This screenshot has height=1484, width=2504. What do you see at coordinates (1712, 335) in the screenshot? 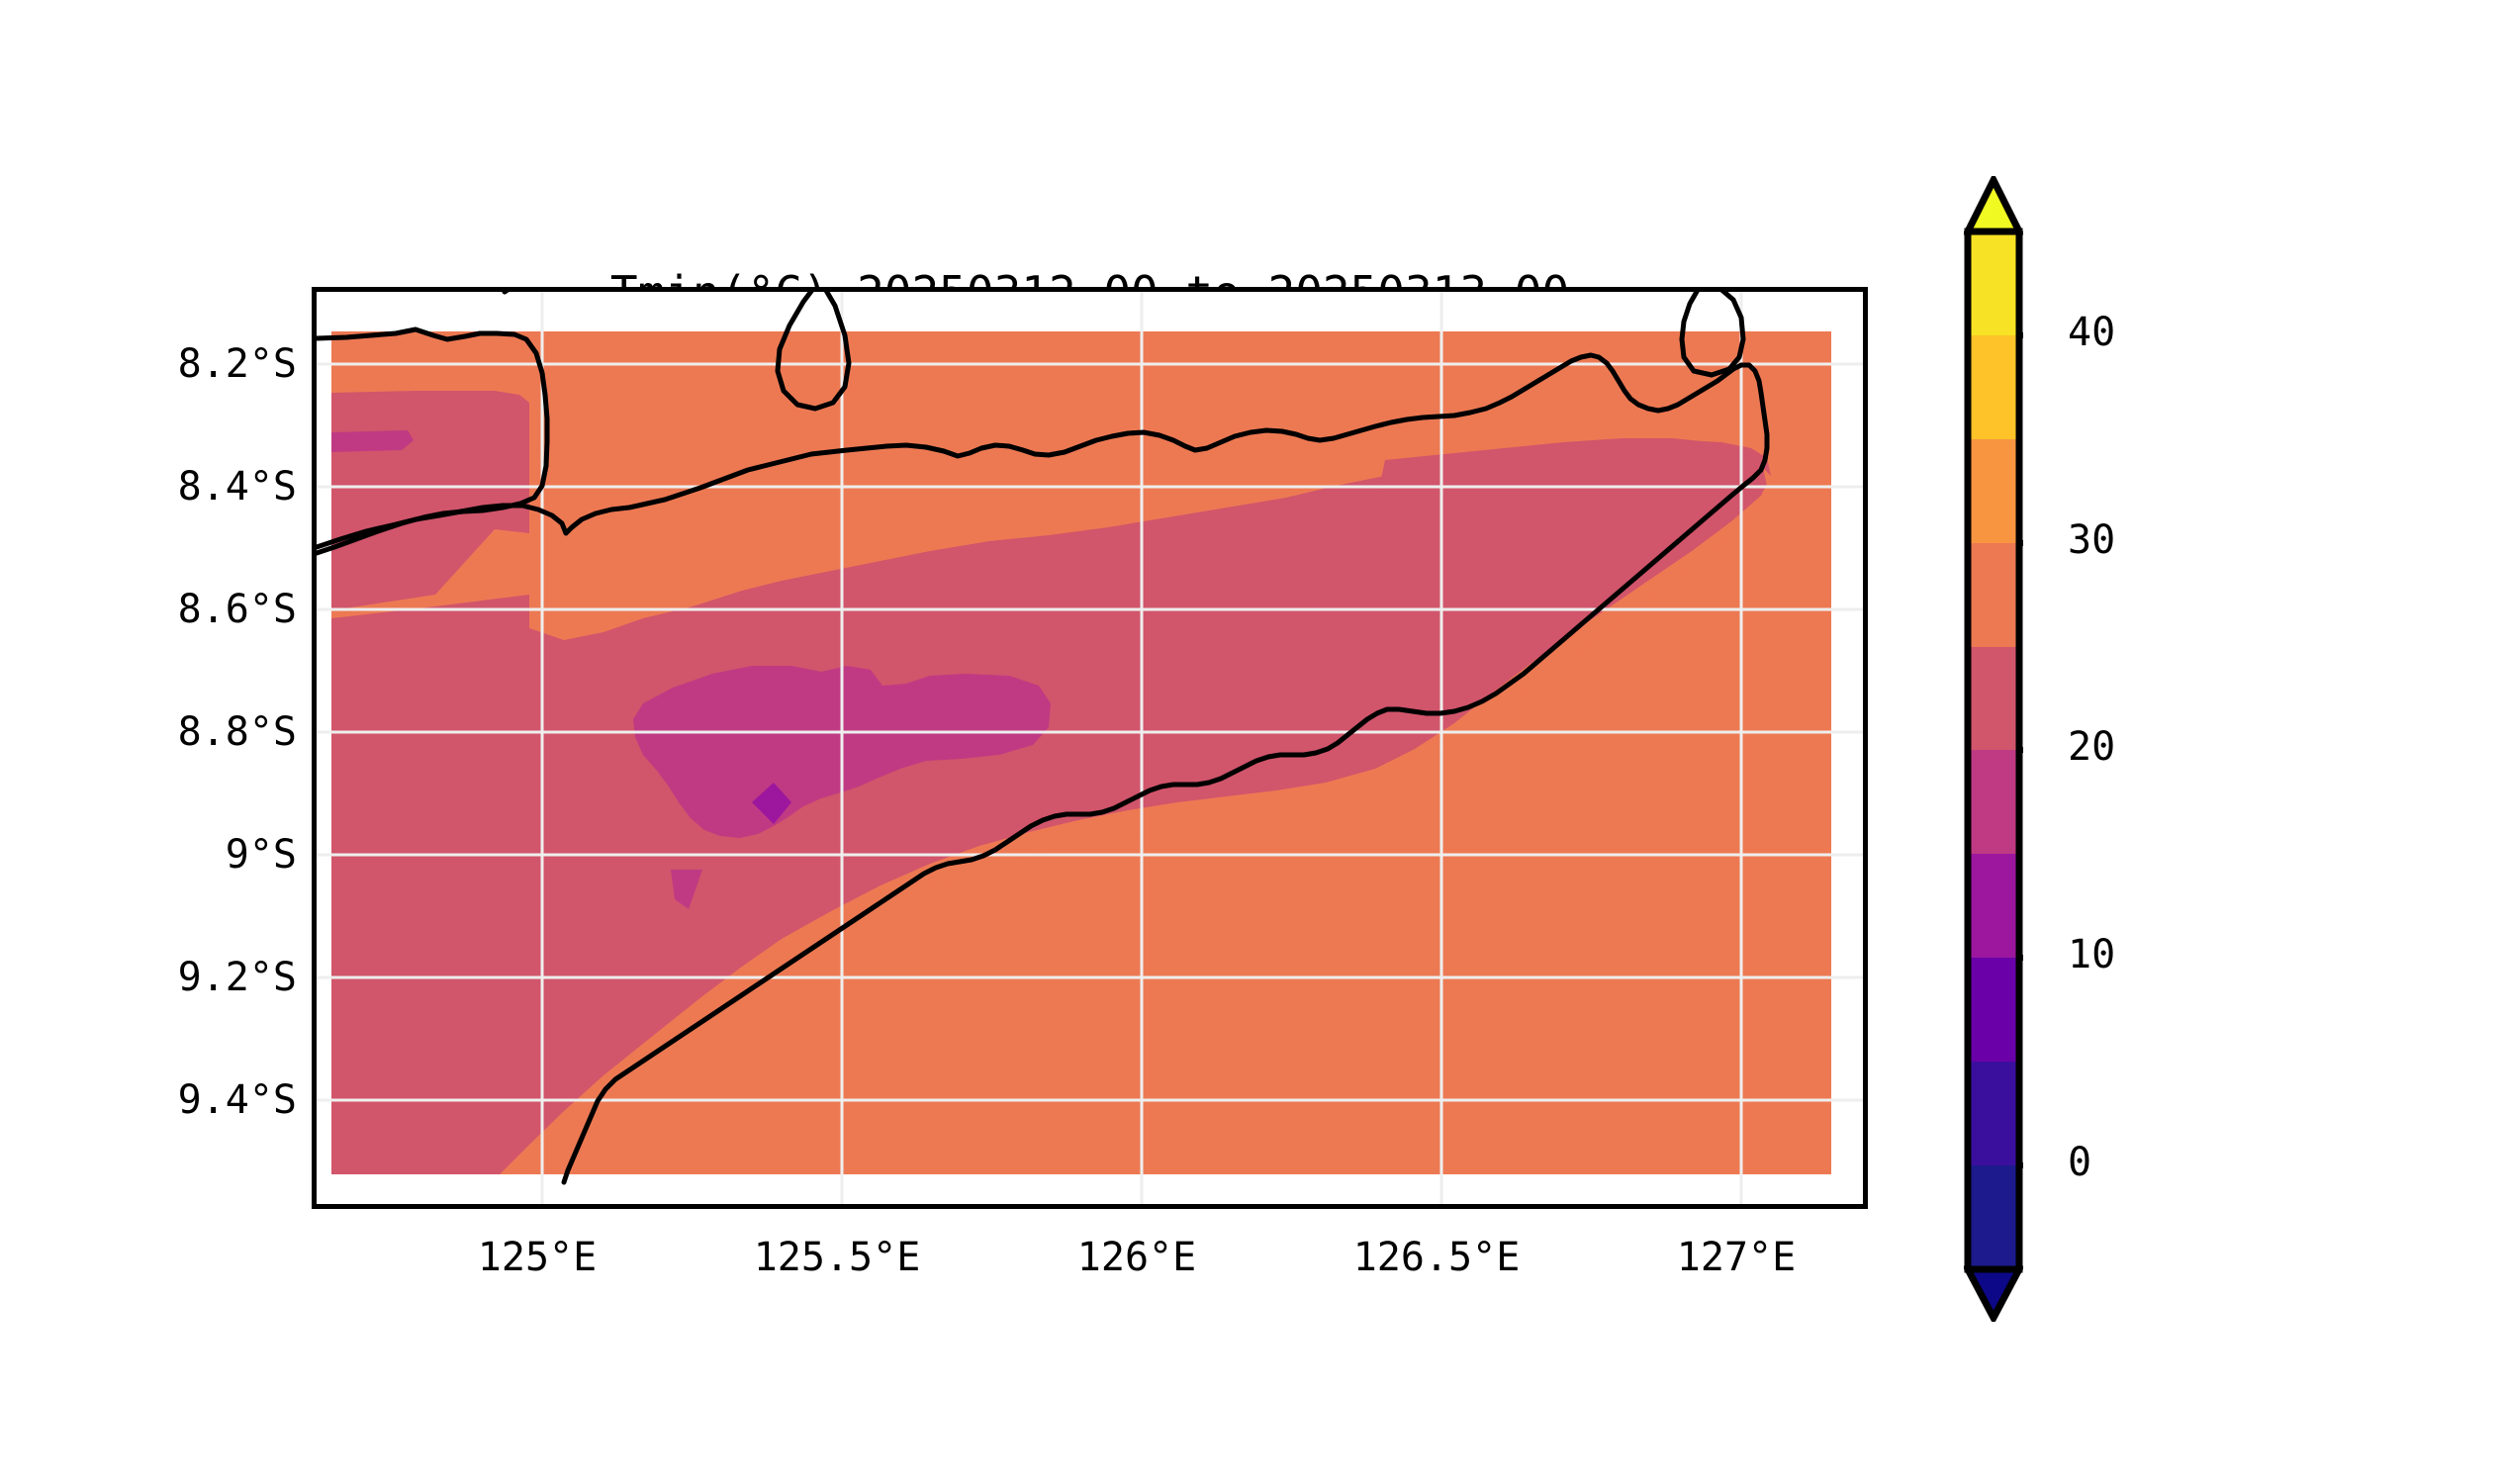
I see `coastline-island-northeast` at bounding box center [1712, 335].